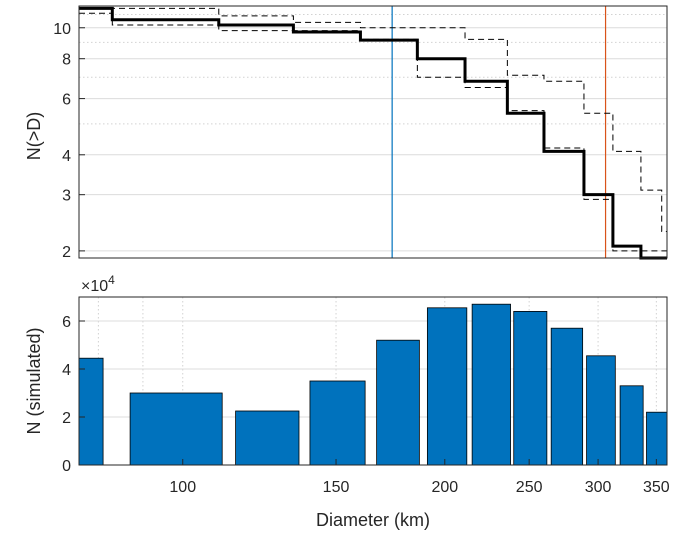 The width and height of the screenshot is (692, 536). What do you see at coordinates (336, 487) in the screenshot?
I see `x-tick-label: 150` at bounding box center [336, 487].